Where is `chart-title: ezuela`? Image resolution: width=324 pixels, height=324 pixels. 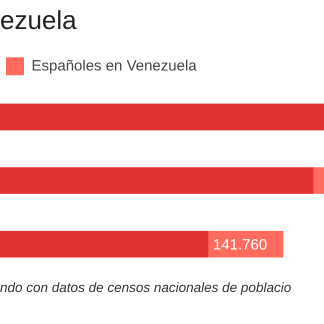
chart-title: ezuela is located at coordinates (39, 19).